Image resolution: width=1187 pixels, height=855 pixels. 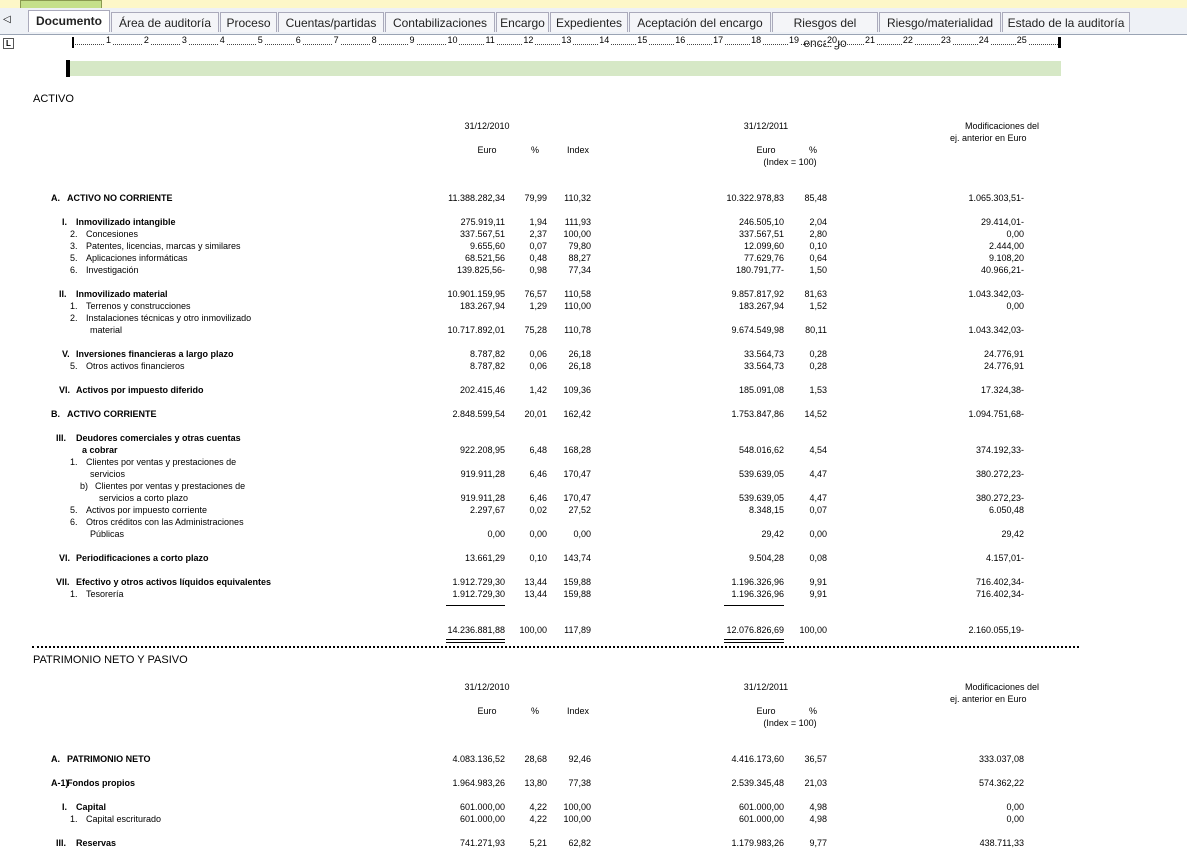 What do you see at coordinates (112, 270) in the screenshot?
I see `row-label: Investigación` at bounding box center [112, 270].